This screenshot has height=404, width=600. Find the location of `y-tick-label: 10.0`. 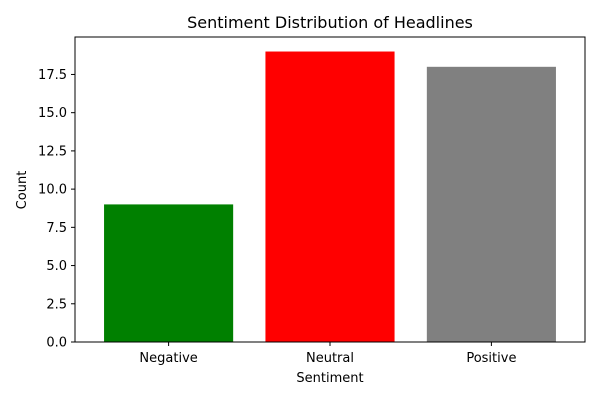

y-tick-label: 10.0 is located at coordinates (52, 190).